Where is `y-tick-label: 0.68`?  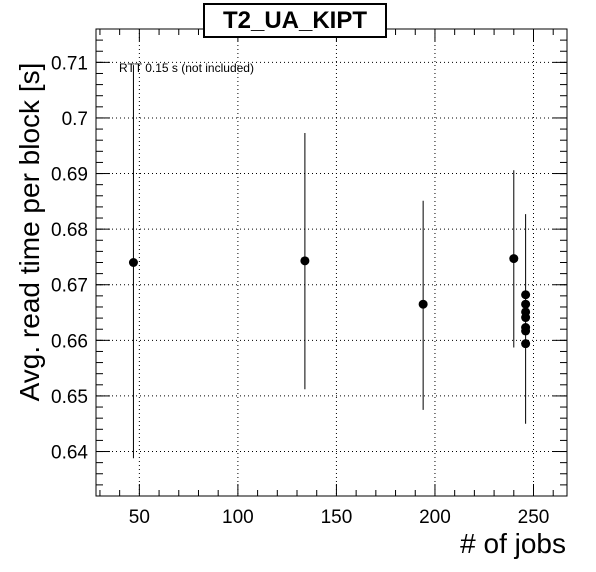 y-tick-label: 0.68 is located at coordinates (69, 230).